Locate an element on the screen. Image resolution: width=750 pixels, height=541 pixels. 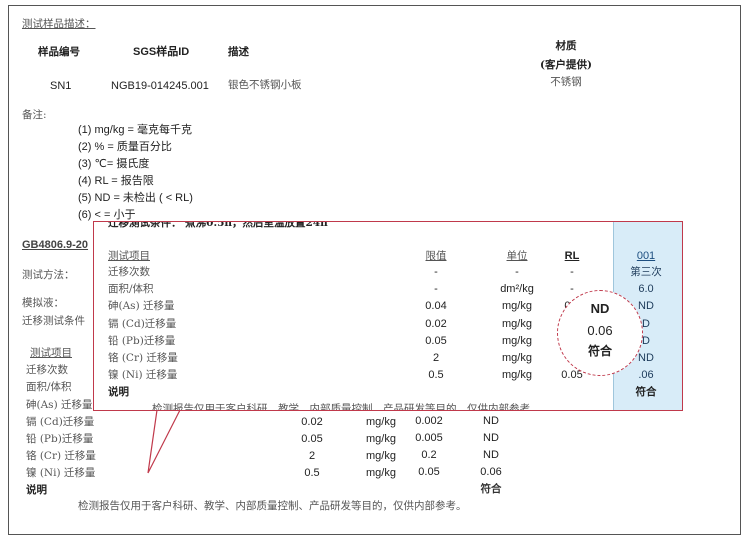
bg-rl: 0.002 is located at coordinates (429, 421).